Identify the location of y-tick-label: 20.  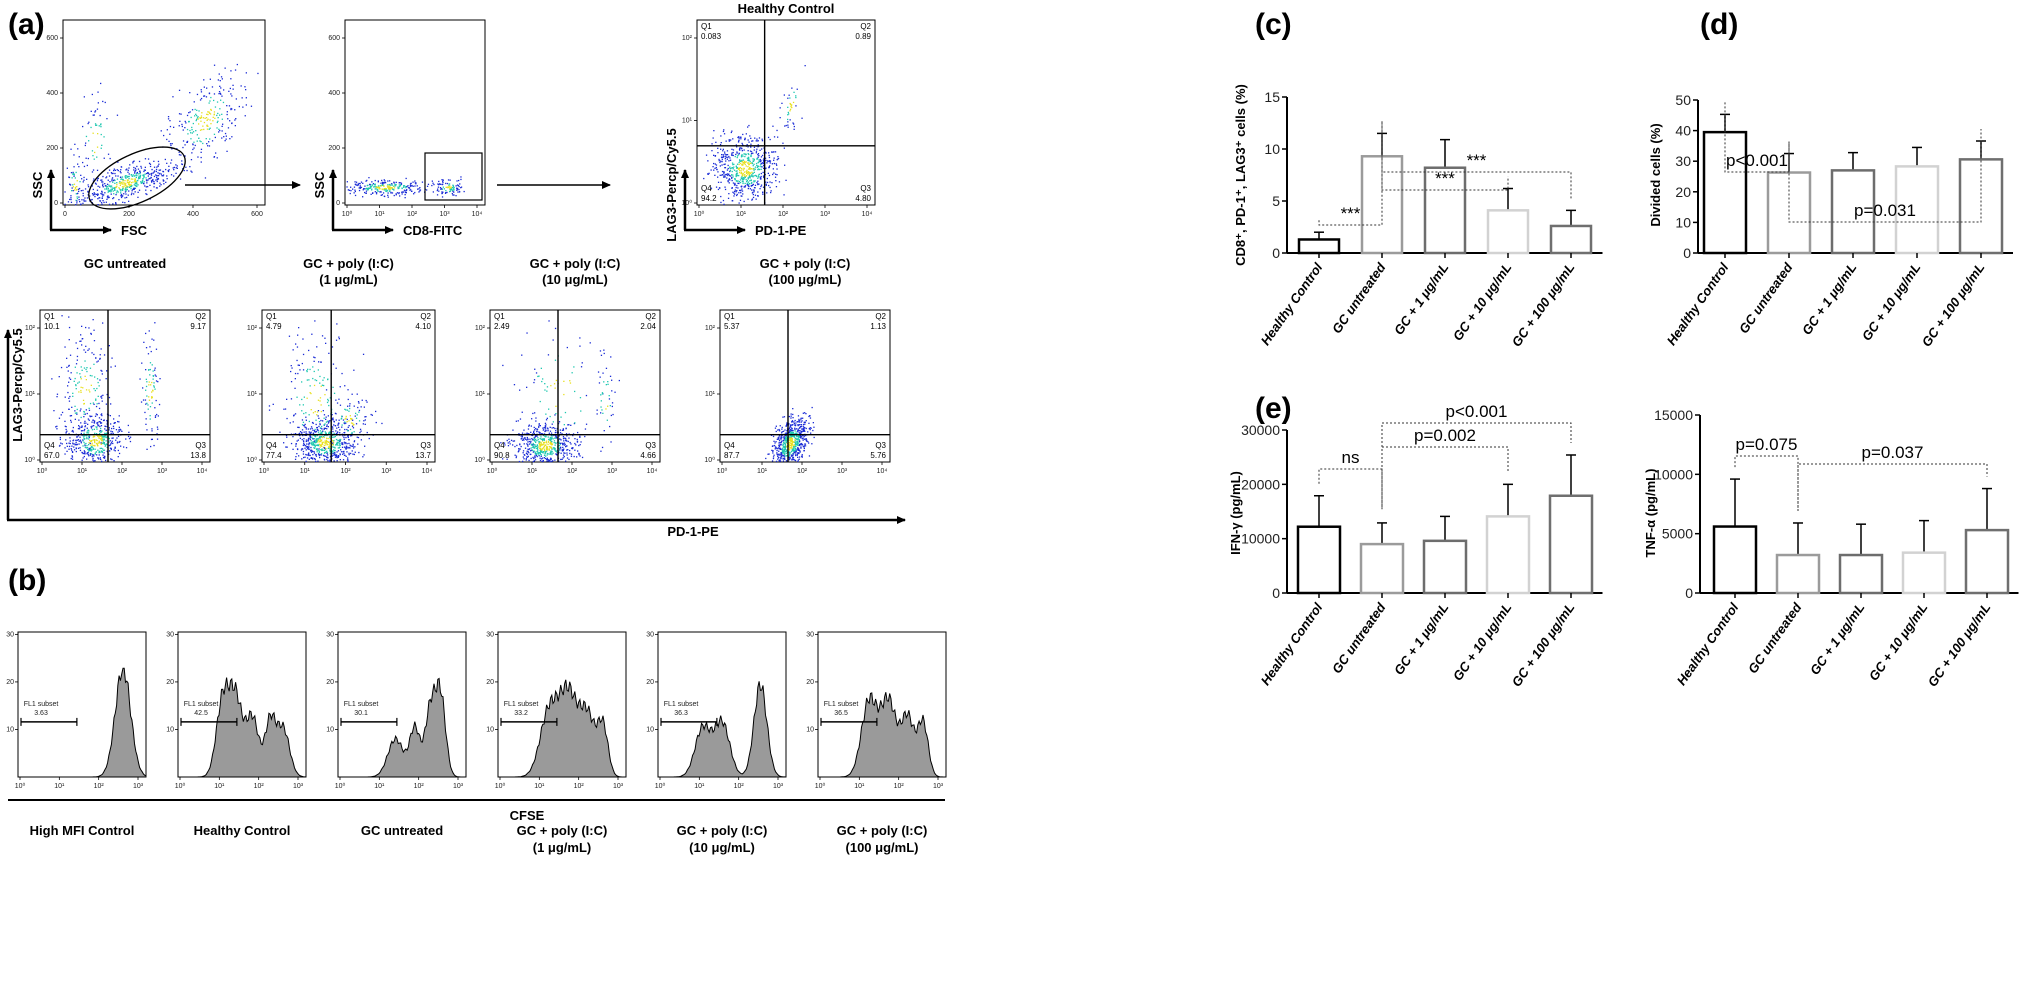
(10, 682).